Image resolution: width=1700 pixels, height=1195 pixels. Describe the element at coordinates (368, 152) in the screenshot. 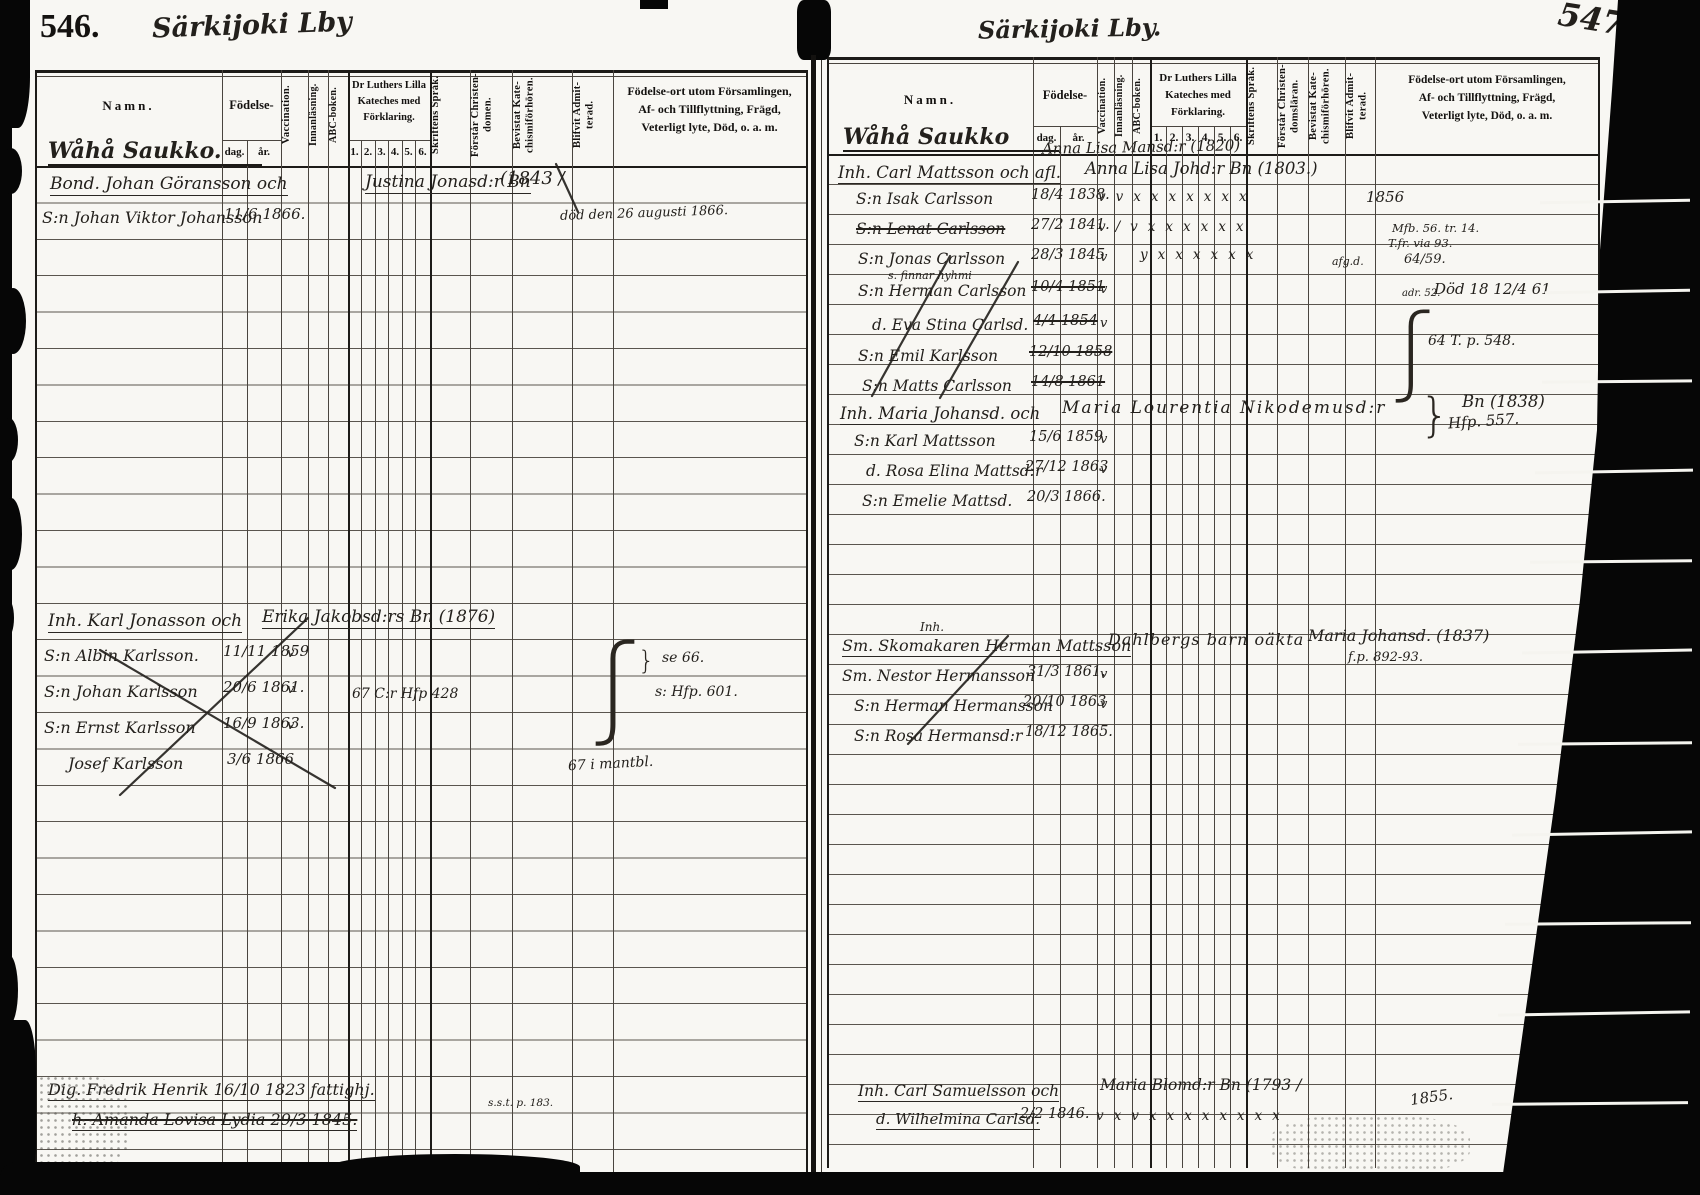

I see `left-katekes-col-2: 2.` at that location.